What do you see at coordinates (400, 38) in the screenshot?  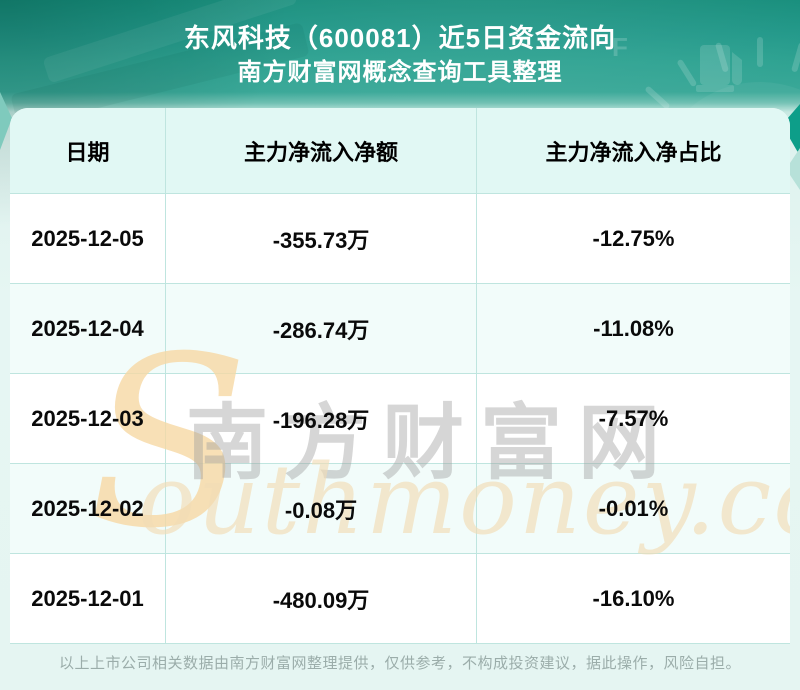 I see `page-title: 东风科技（600081）近5日资金流向` at bounding box center [400, 38].